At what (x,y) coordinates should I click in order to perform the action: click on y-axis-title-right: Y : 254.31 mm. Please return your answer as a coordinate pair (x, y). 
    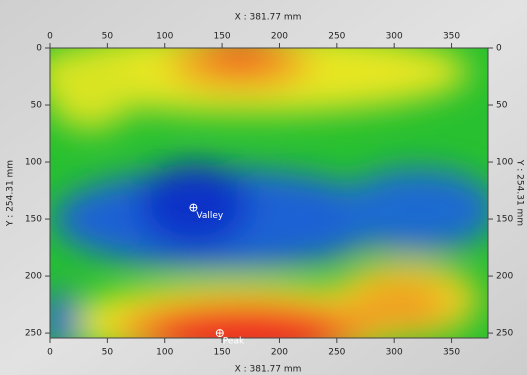
    Looking at the image, I should click on (520, 192).